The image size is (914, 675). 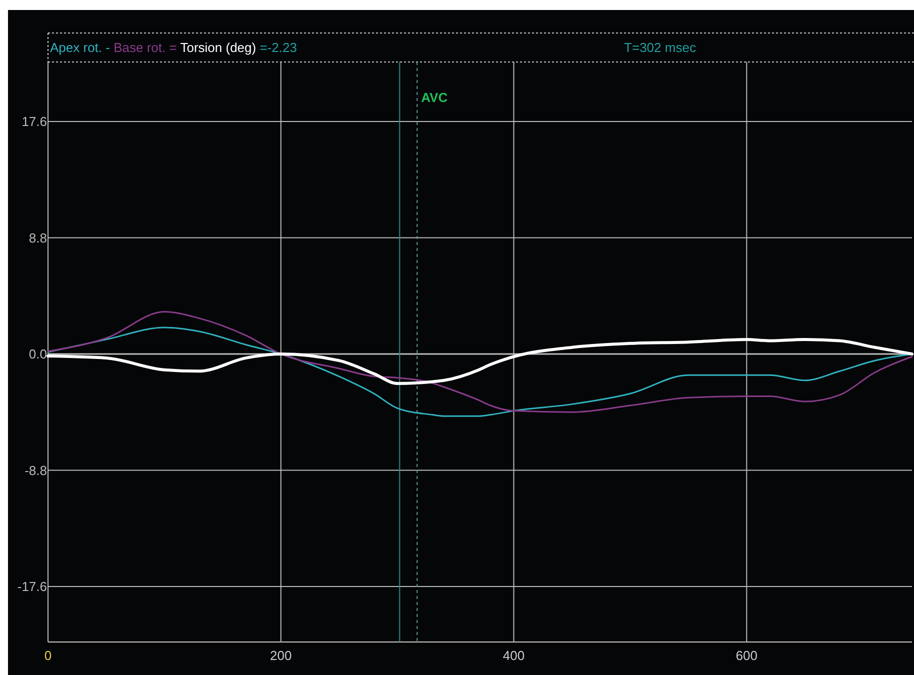 What do you see at coordinates (34, 122) in the screenshot?
I see `y-tick-label: 17.6` at bounding box center [34, 122].